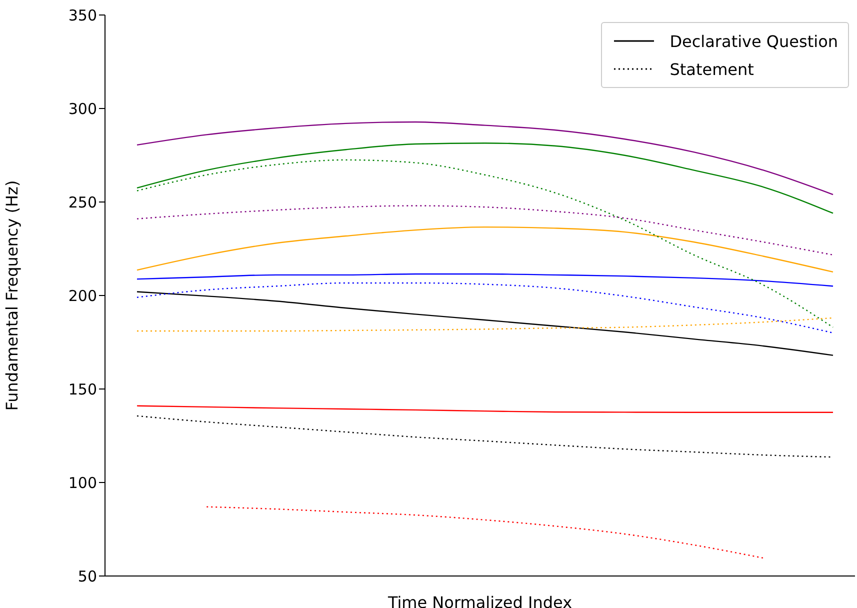 This screenshot has height=608, width=857. I want to click on y-tick-label: 250, so click(82, 202).